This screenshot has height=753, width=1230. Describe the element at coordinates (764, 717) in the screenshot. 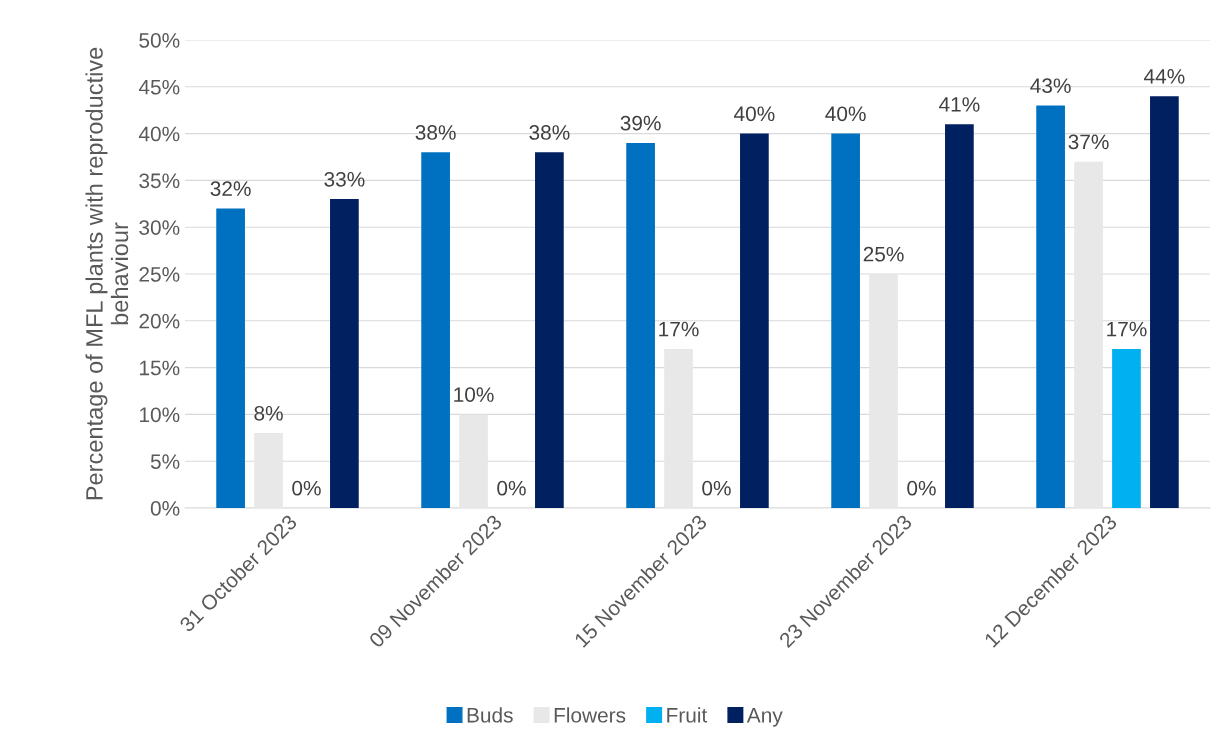

I see `legend-label: Any` at that location.